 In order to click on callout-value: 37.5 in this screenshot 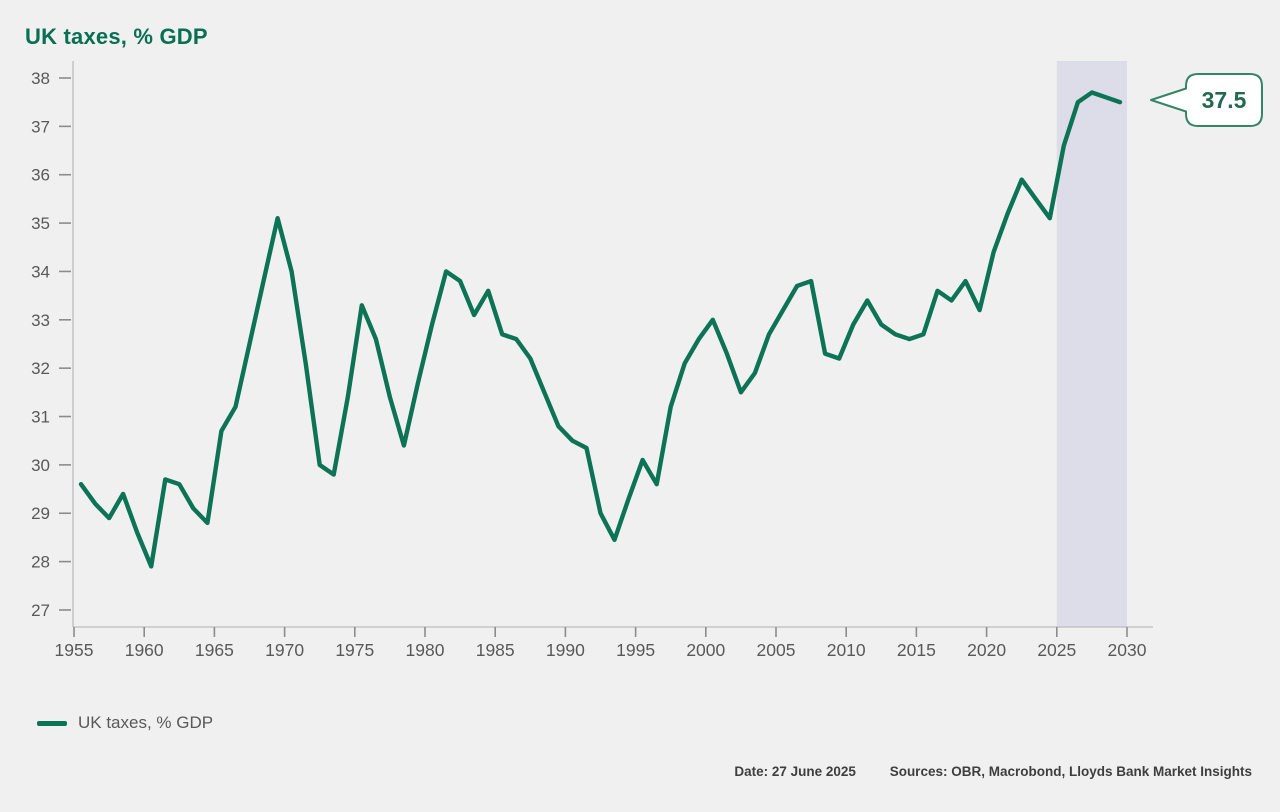, I will do `click(1224, 100)`.